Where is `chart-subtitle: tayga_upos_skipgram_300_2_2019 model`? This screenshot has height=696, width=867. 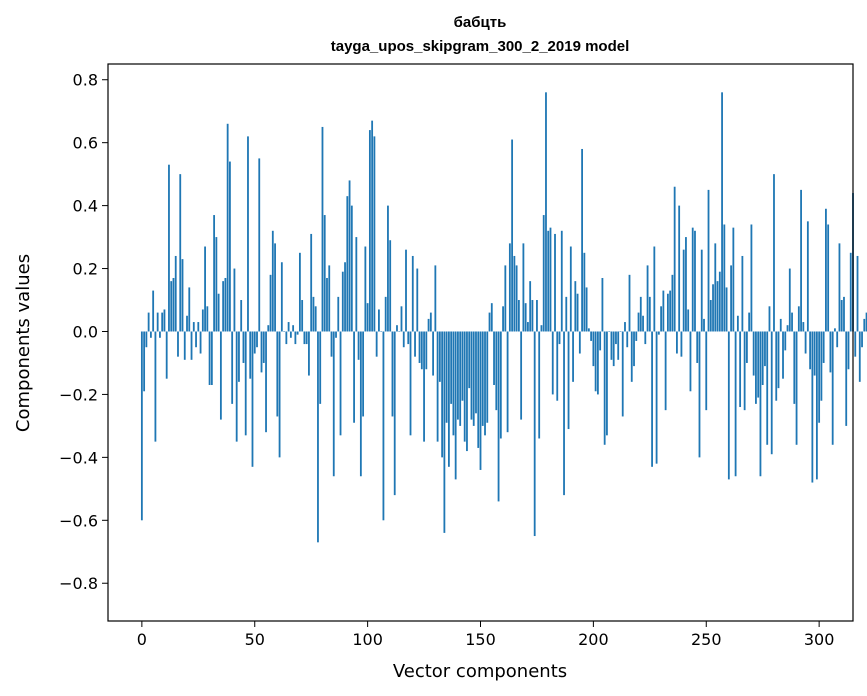 chart-subtitle: tayga_upos_skipgram_300_2_2019 model is located at coordinates (480, 46).